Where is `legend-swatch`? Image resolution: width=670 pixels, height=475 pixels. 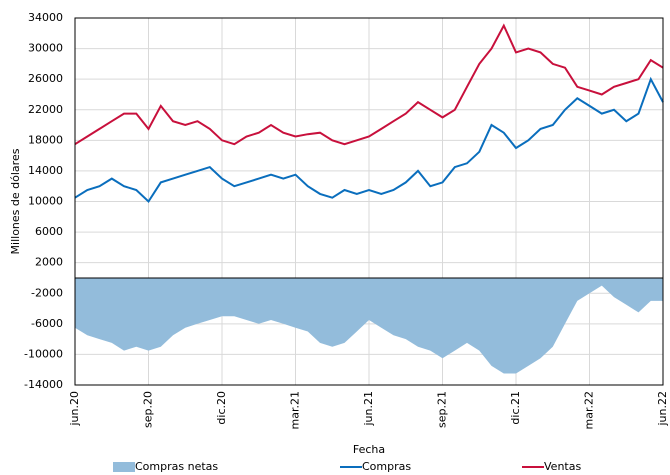
legend-swatch is located at coordinates (124, 467).